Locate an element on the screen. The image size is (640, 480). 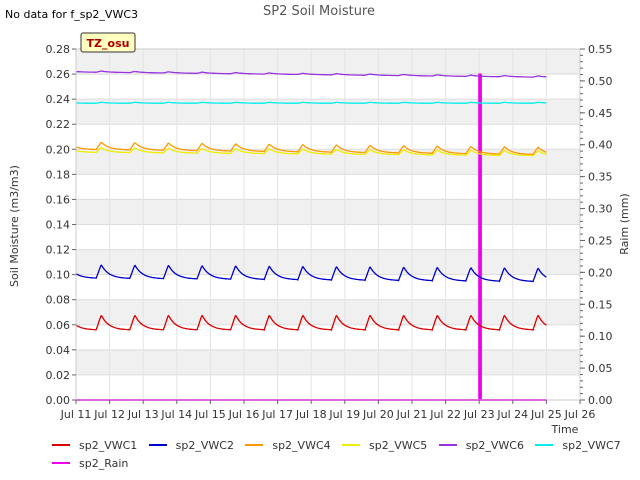
y2-tick-label: 0.50 is located at coordinates (600, 81).